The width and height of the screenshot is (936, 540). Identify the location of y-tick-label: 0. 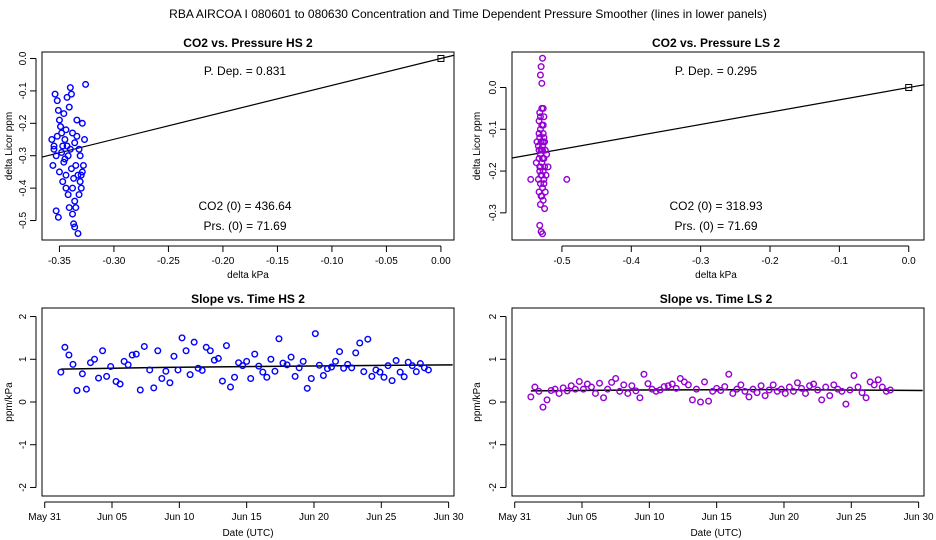
(493, 402).